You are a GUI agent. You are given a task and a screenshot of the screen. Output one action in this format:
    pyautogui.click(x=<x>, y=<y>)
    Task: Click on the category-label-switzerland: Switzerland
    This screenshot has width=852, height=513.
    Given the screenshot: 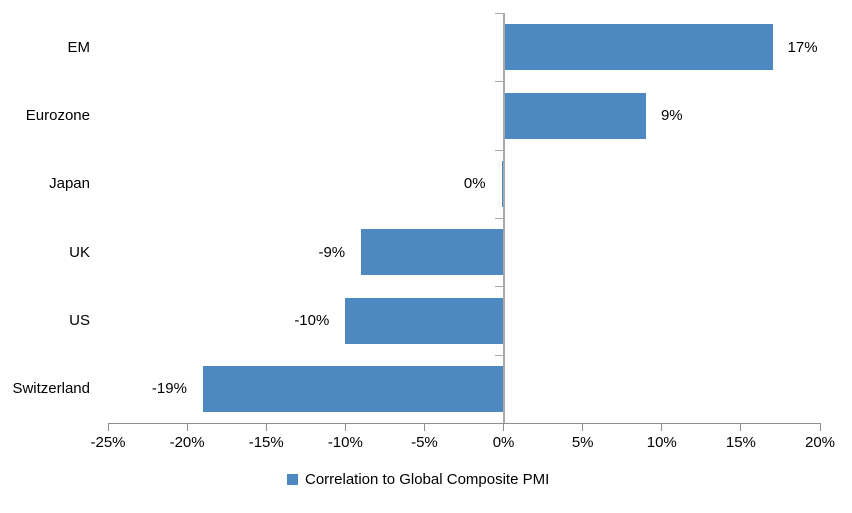 What is the action you would take?
    pyautogui.click(x=51, y=389)
    